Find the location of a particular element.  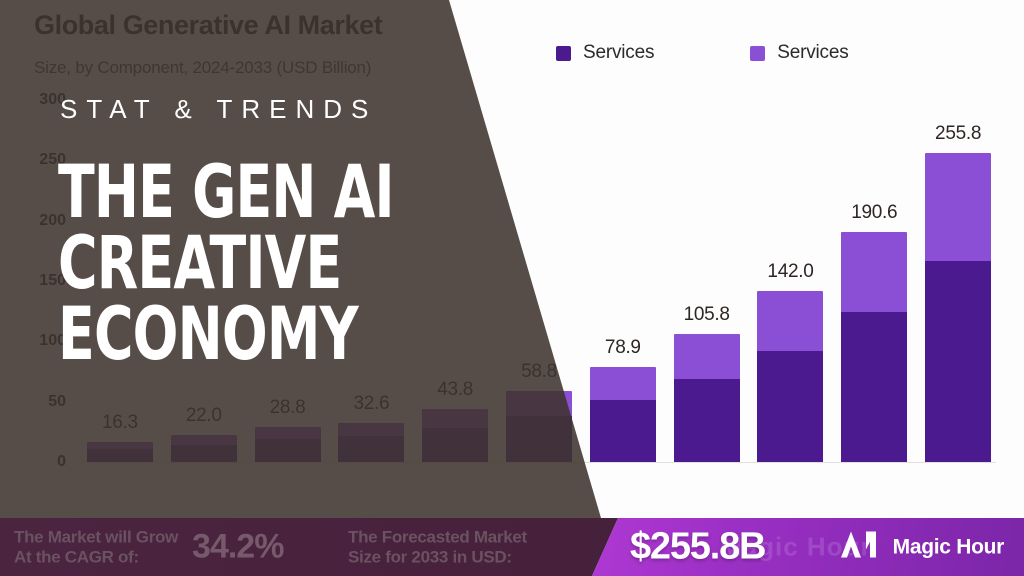

bar-value-label: 105.8 is located at coordinates (706, 315).